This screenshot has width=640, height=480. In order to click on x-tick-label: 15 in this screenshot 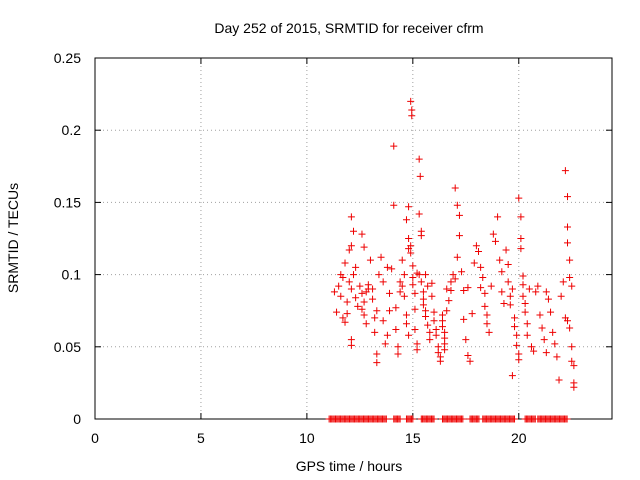, I will do `click(413, 438)`.